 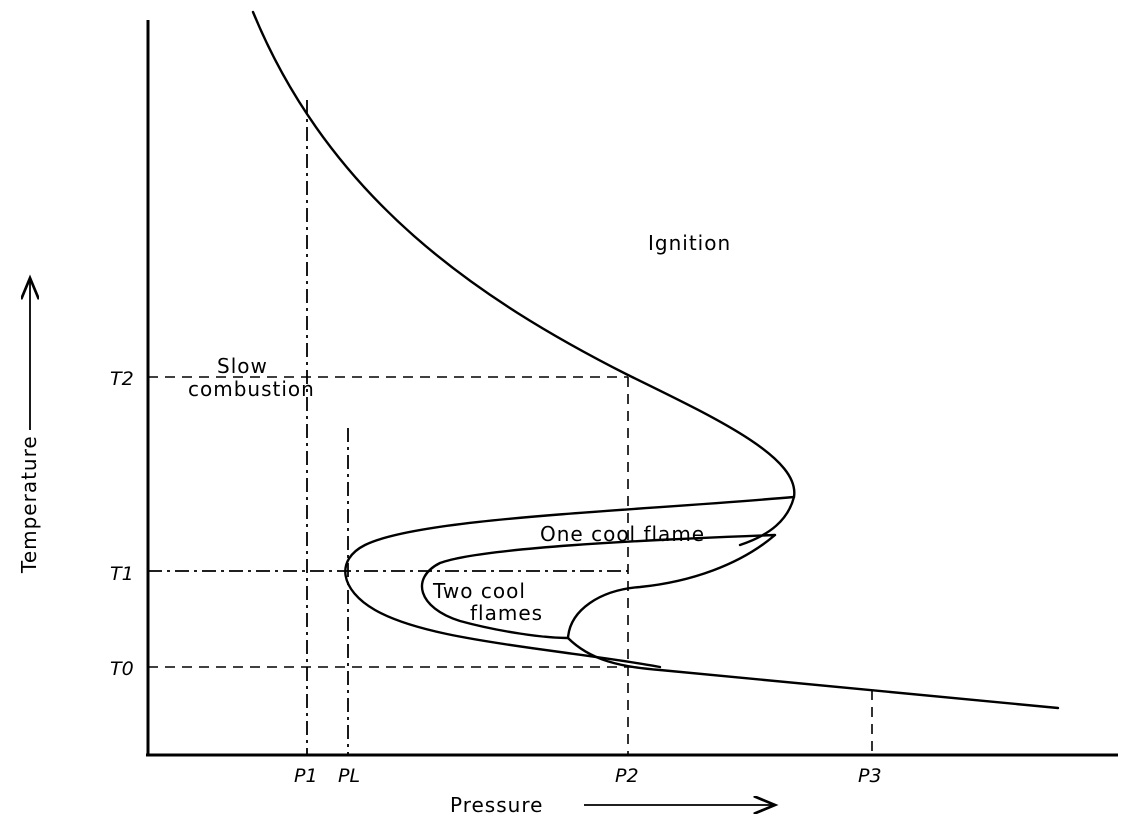 I want to click on t0-tick-label: T0, so click(x=122, y=669).